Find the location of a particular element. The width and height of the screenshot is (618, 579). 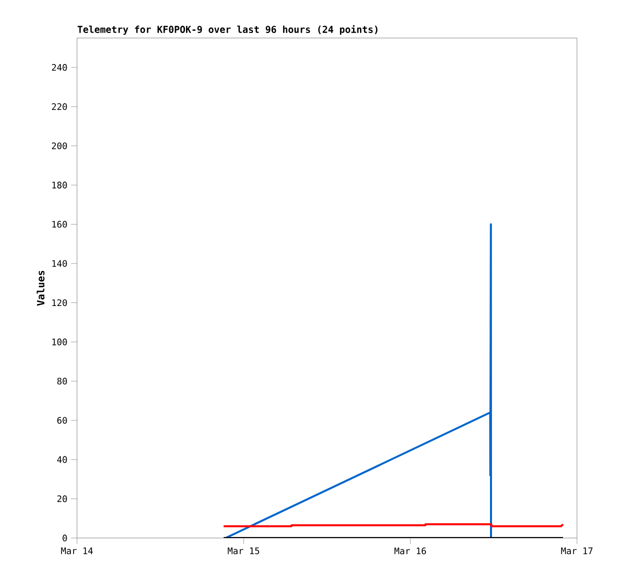

y-tick-label: 0 is located at coordinates (64, 538).